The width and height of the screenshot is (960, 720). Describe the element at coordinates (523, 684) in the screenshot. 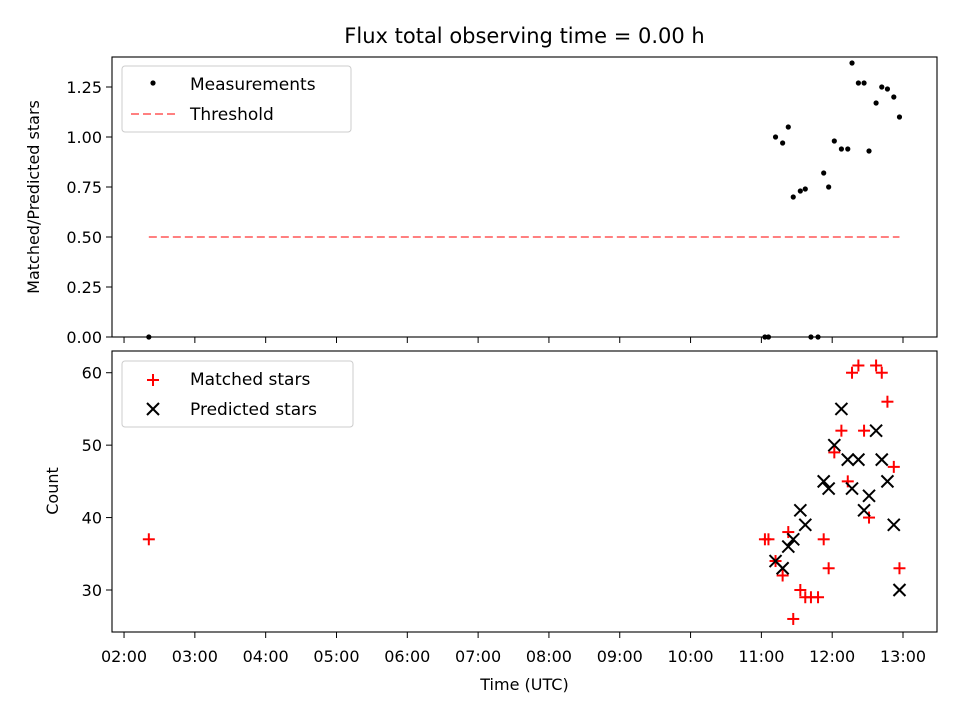

I see `x-axis-label: Time (UTC)` at that location.